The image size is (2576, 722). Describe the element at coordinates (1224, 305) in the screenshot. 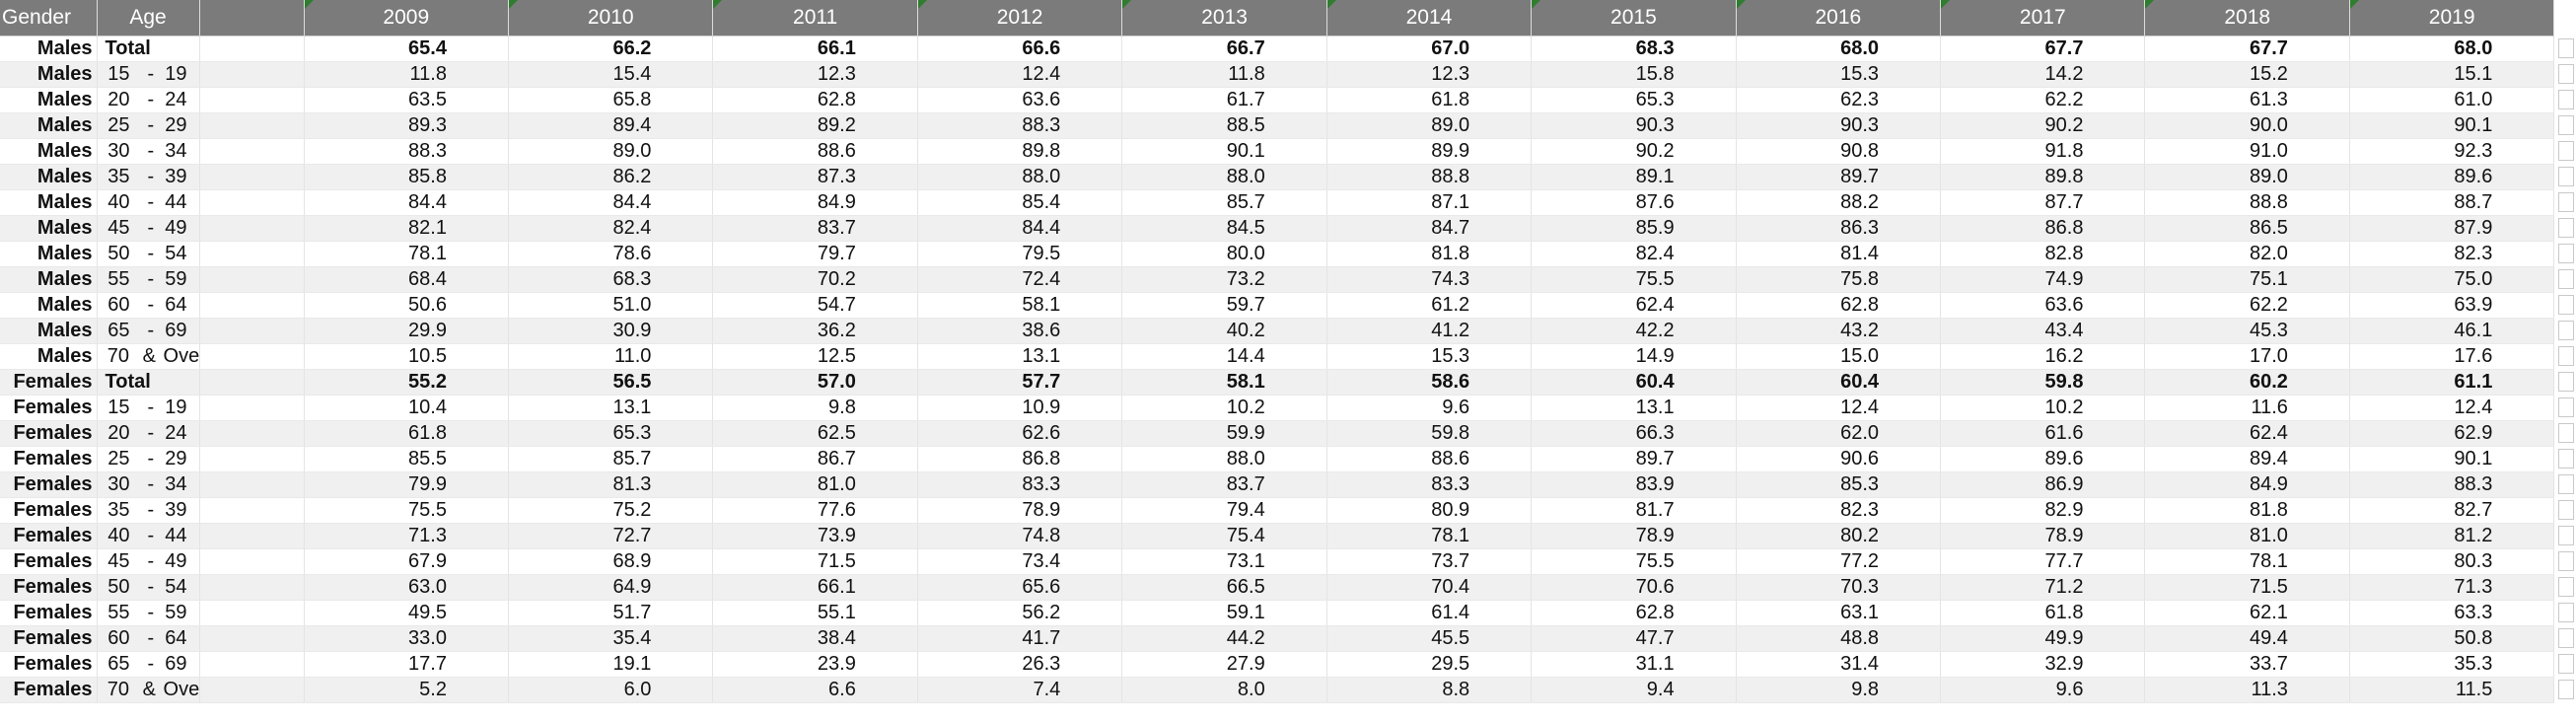

I see `cell-value-2013: 59.7` at that location.